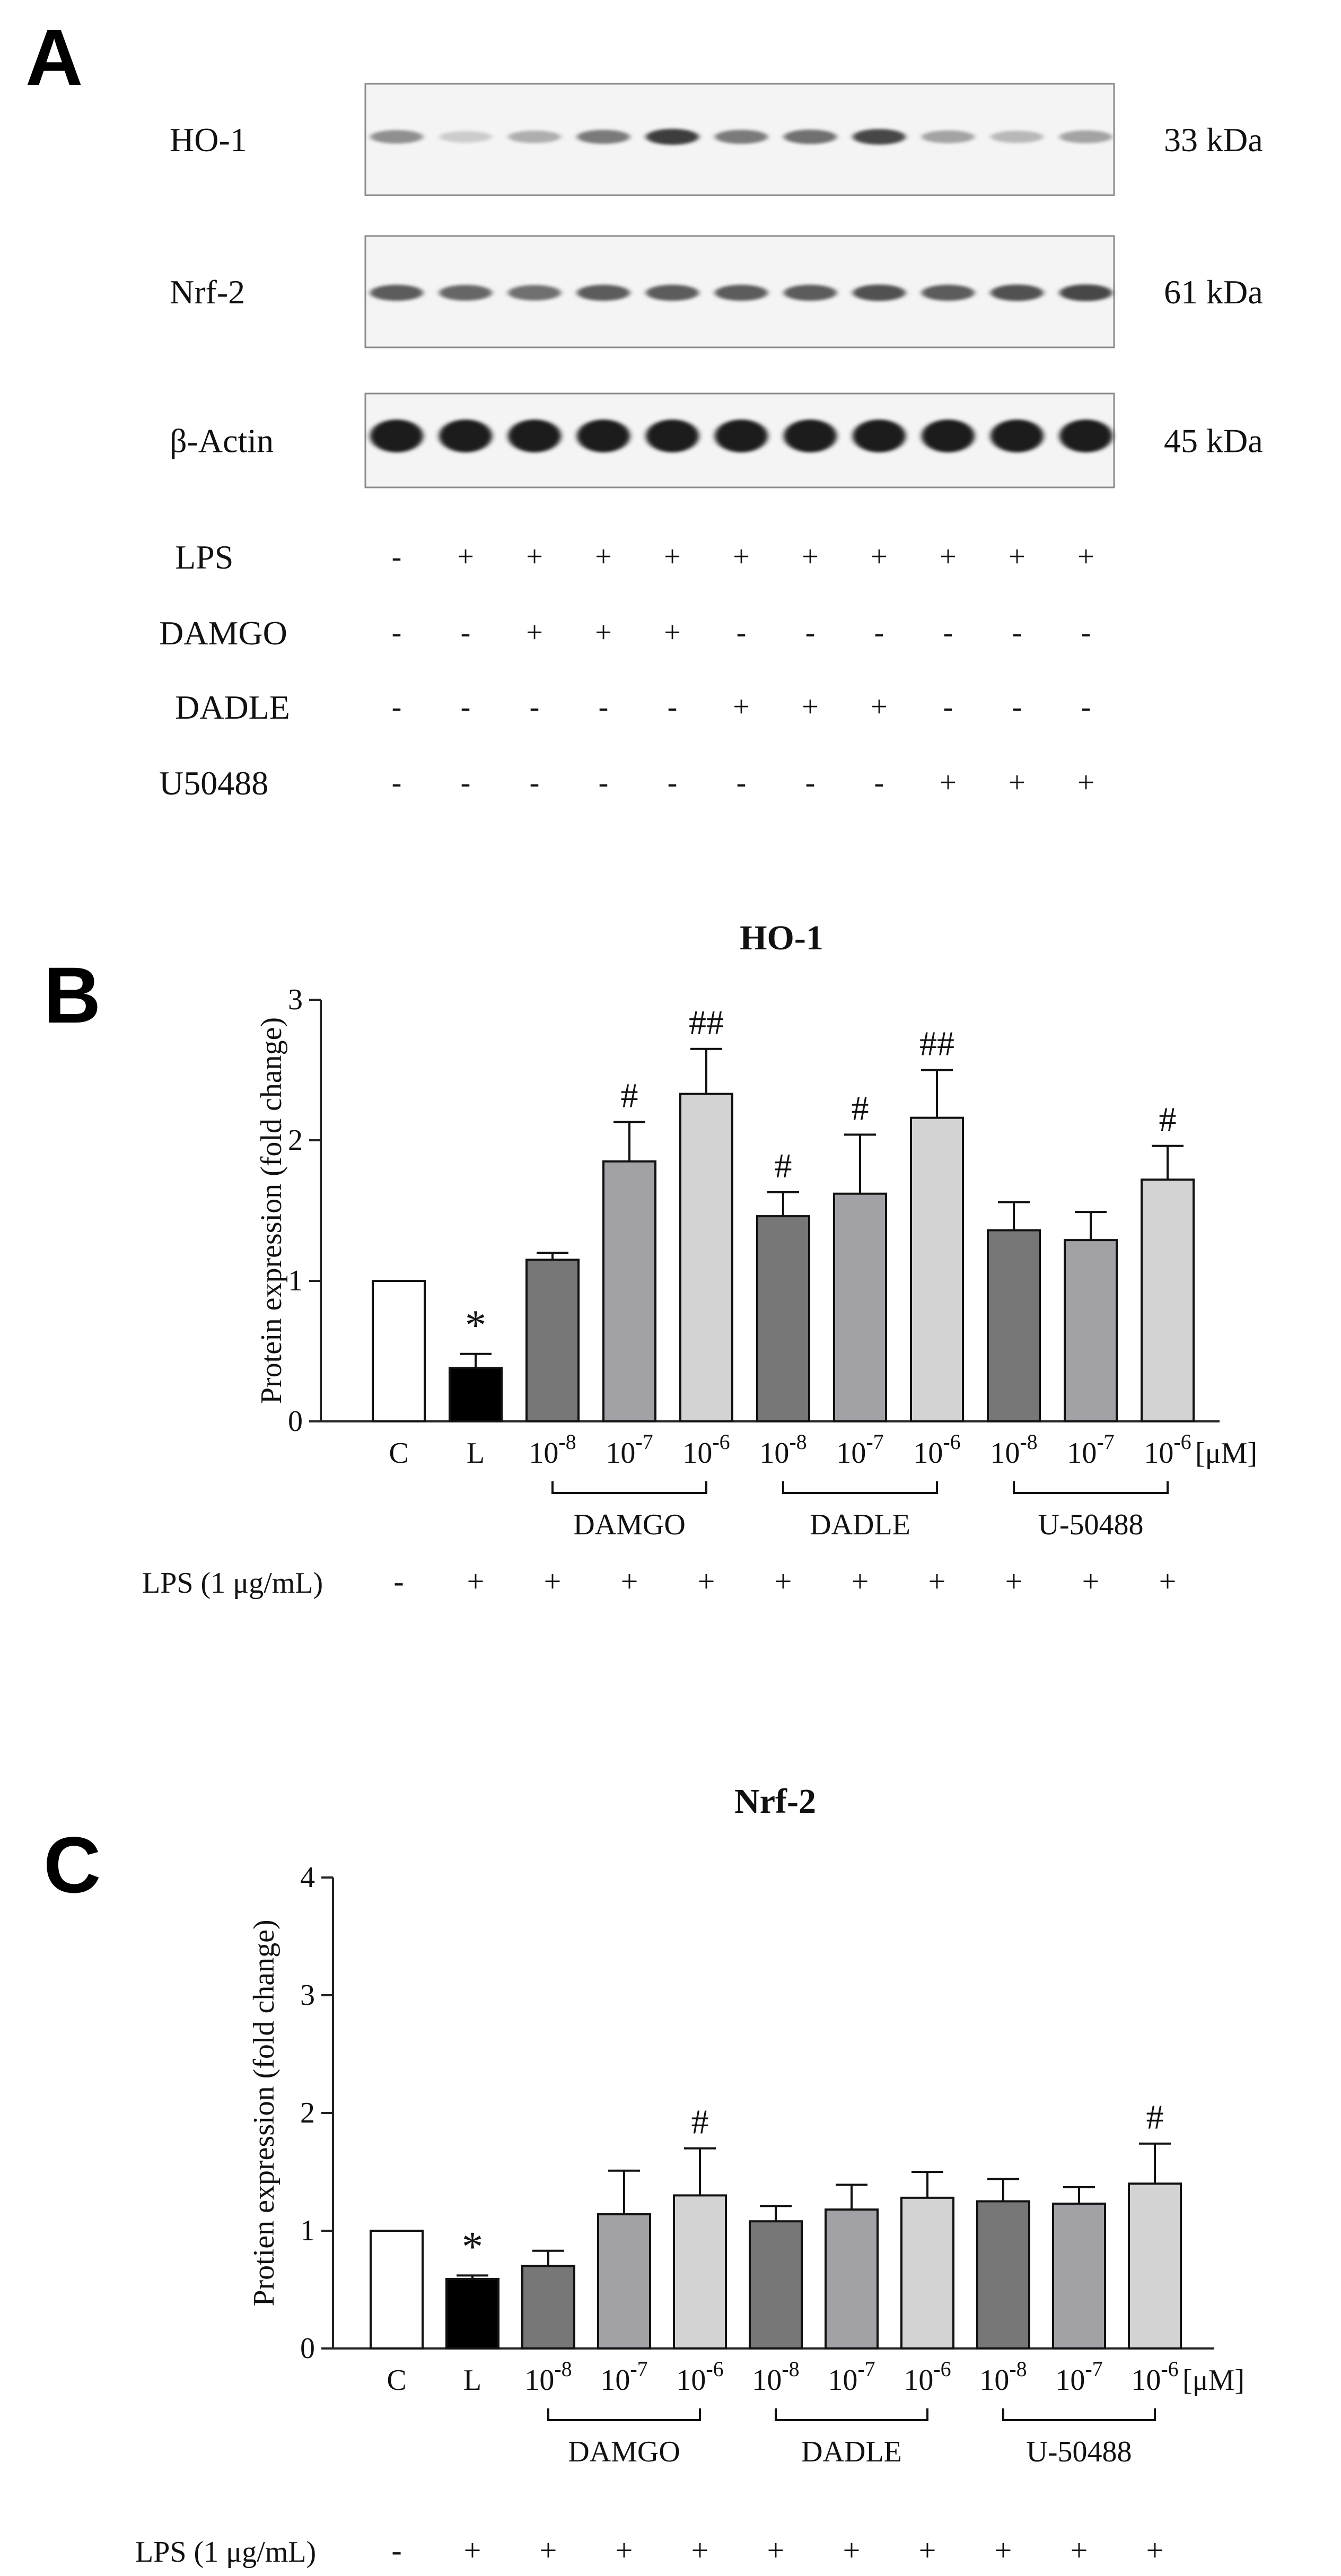 This screenshot has width=1341, height=2576. What do you see at coordinates (624, 2451) in the screenshot?
I see `group-label: DAMGO` at bounding box center [624, 2451].